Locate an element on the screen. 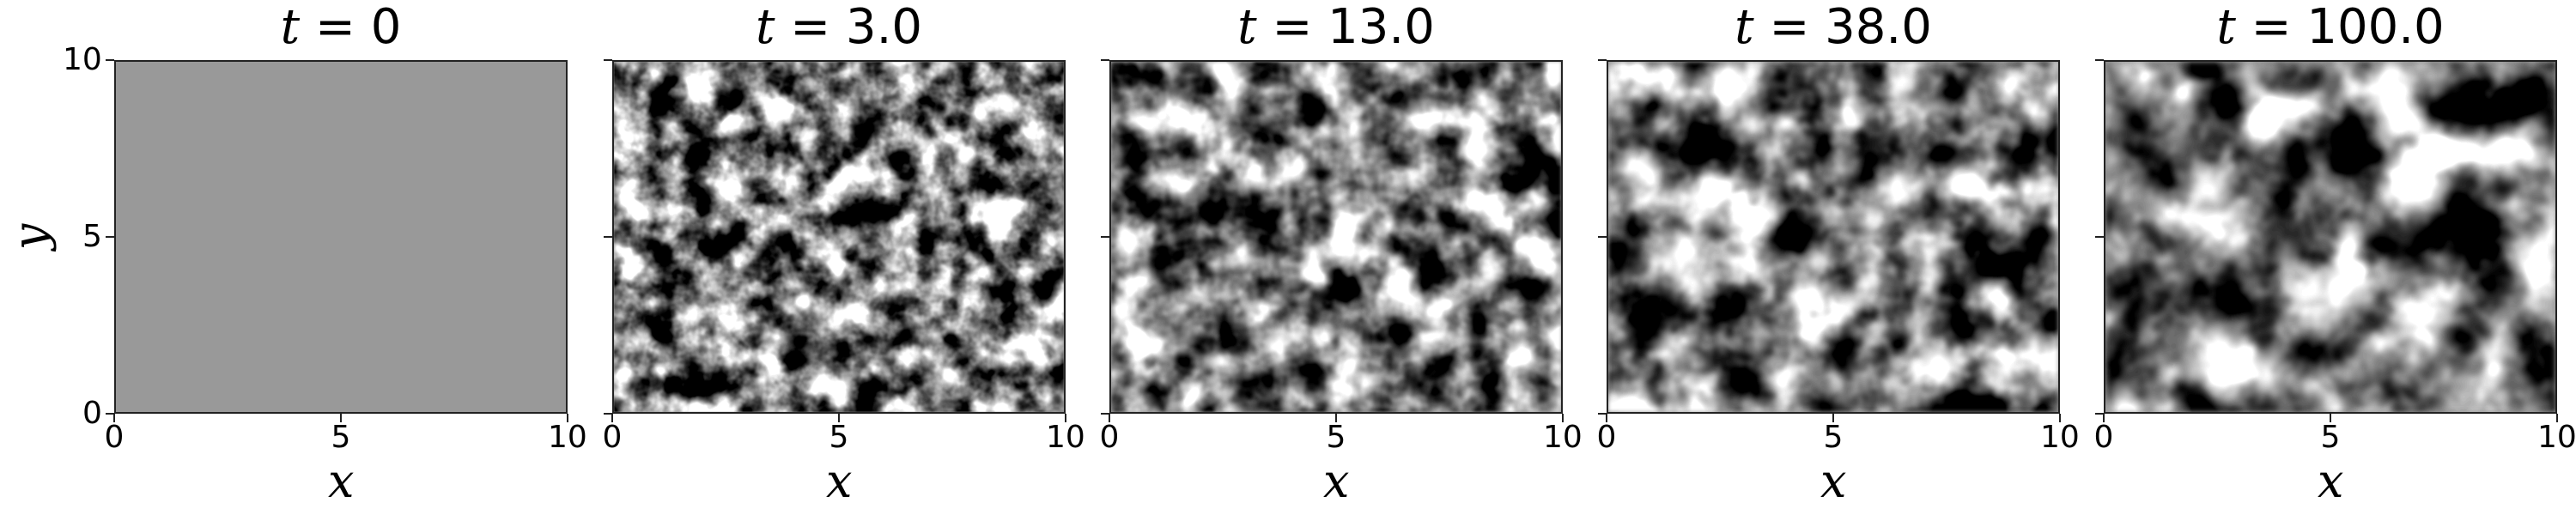 The width and height of the screenshot is (2576, 515). x-tick-label-2-2: 10 is located at coordinates (1563, 437).